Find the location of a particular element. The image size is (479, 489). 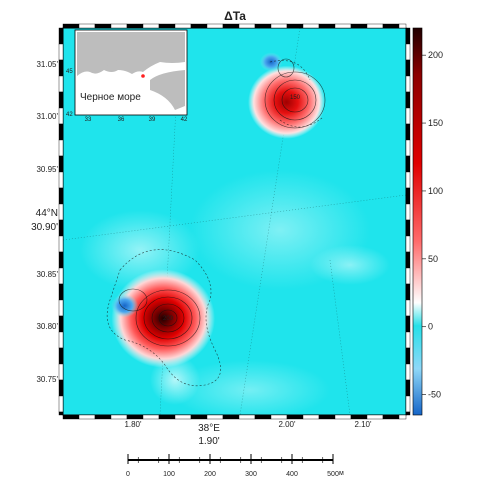

scale-bar: 0 100 200 300 400 500 м is located at coordinates (235, 466).